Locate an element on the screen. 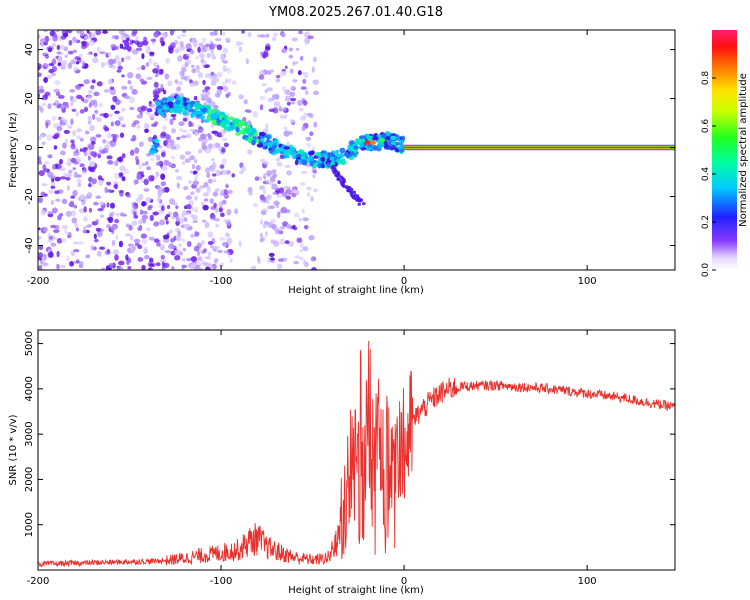  spectrogram-peak-blob is located at coordinates (373, 142).